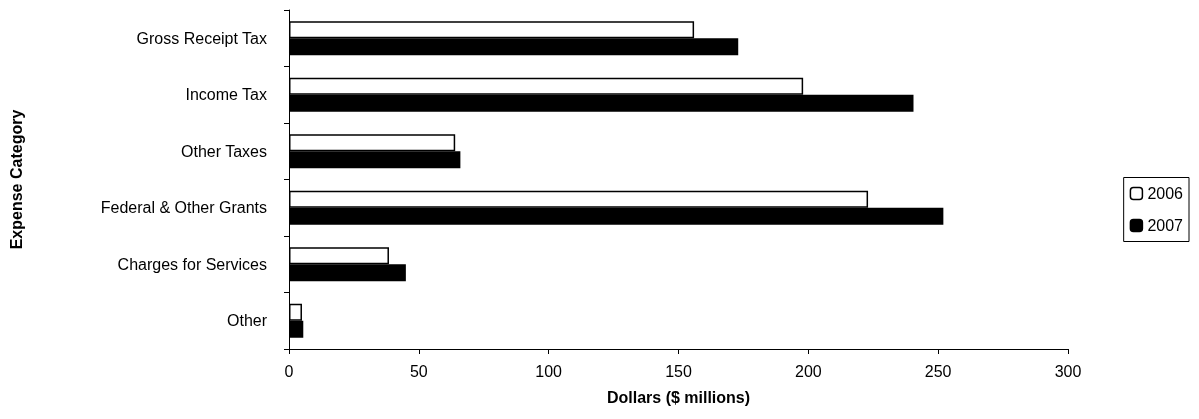 Image resolution: width=1199 pixels, height=419 pixels. I want to click on y-tick-label: Other Taxes, so click(224, 151).